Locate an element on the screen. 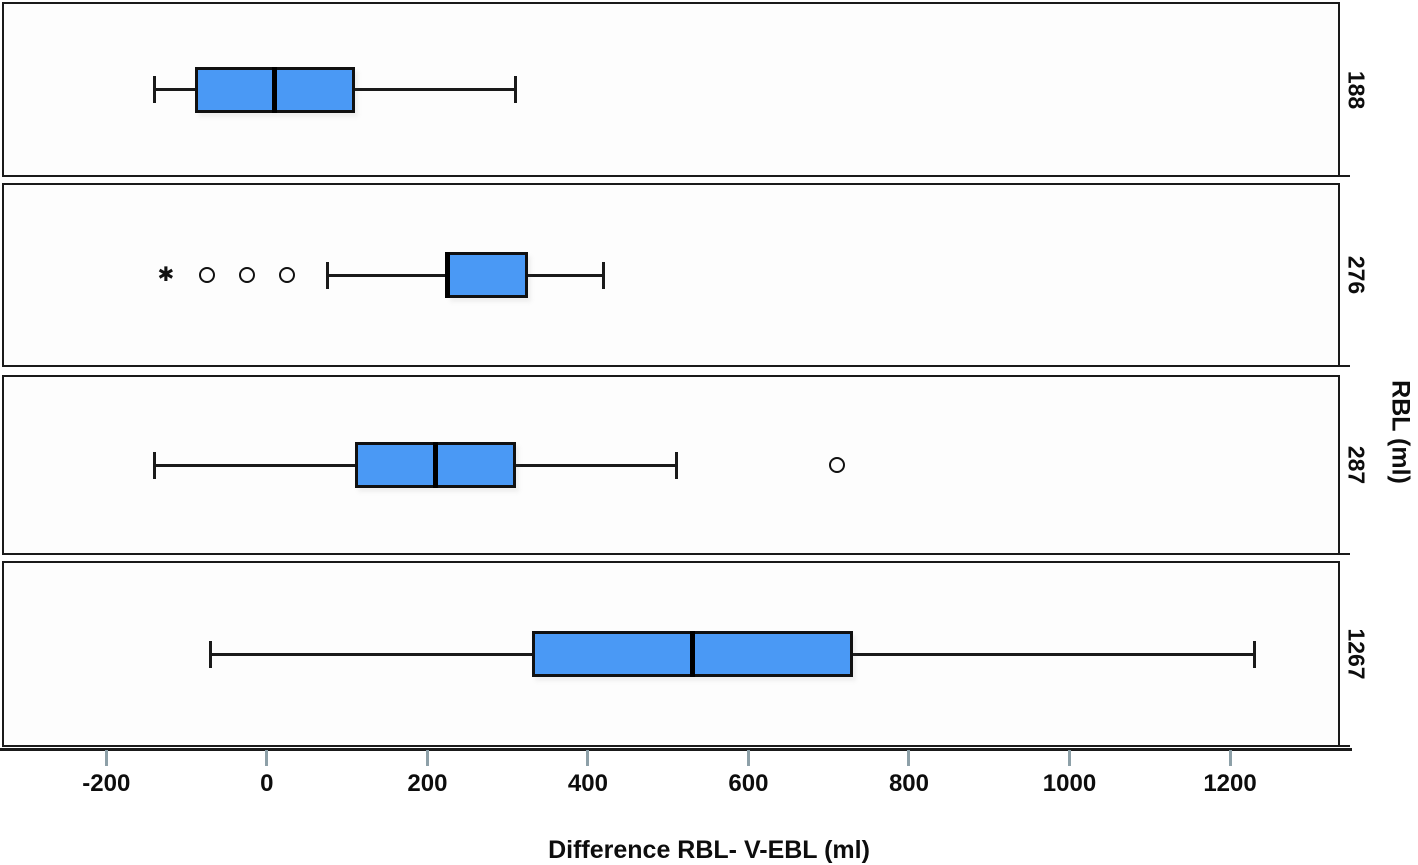  panel-label: 188 is located at coordinates (1356, 89).